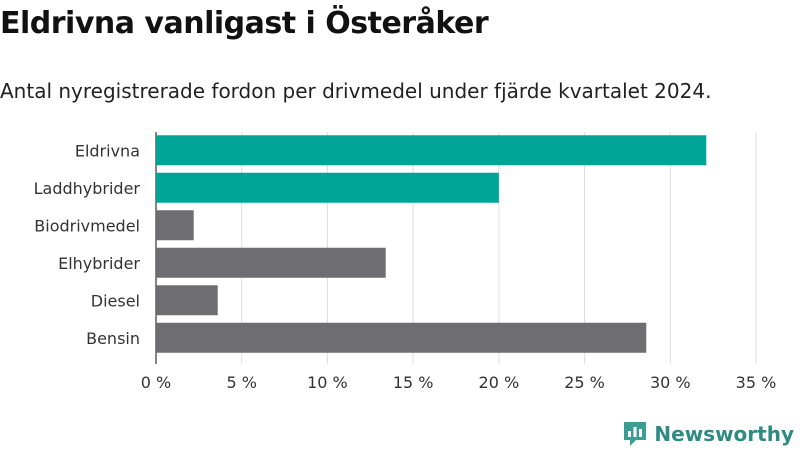 The width and height of the screenshot is (800, 450). I want to click on category-label: Biodrivmedel, so click(87, 225).